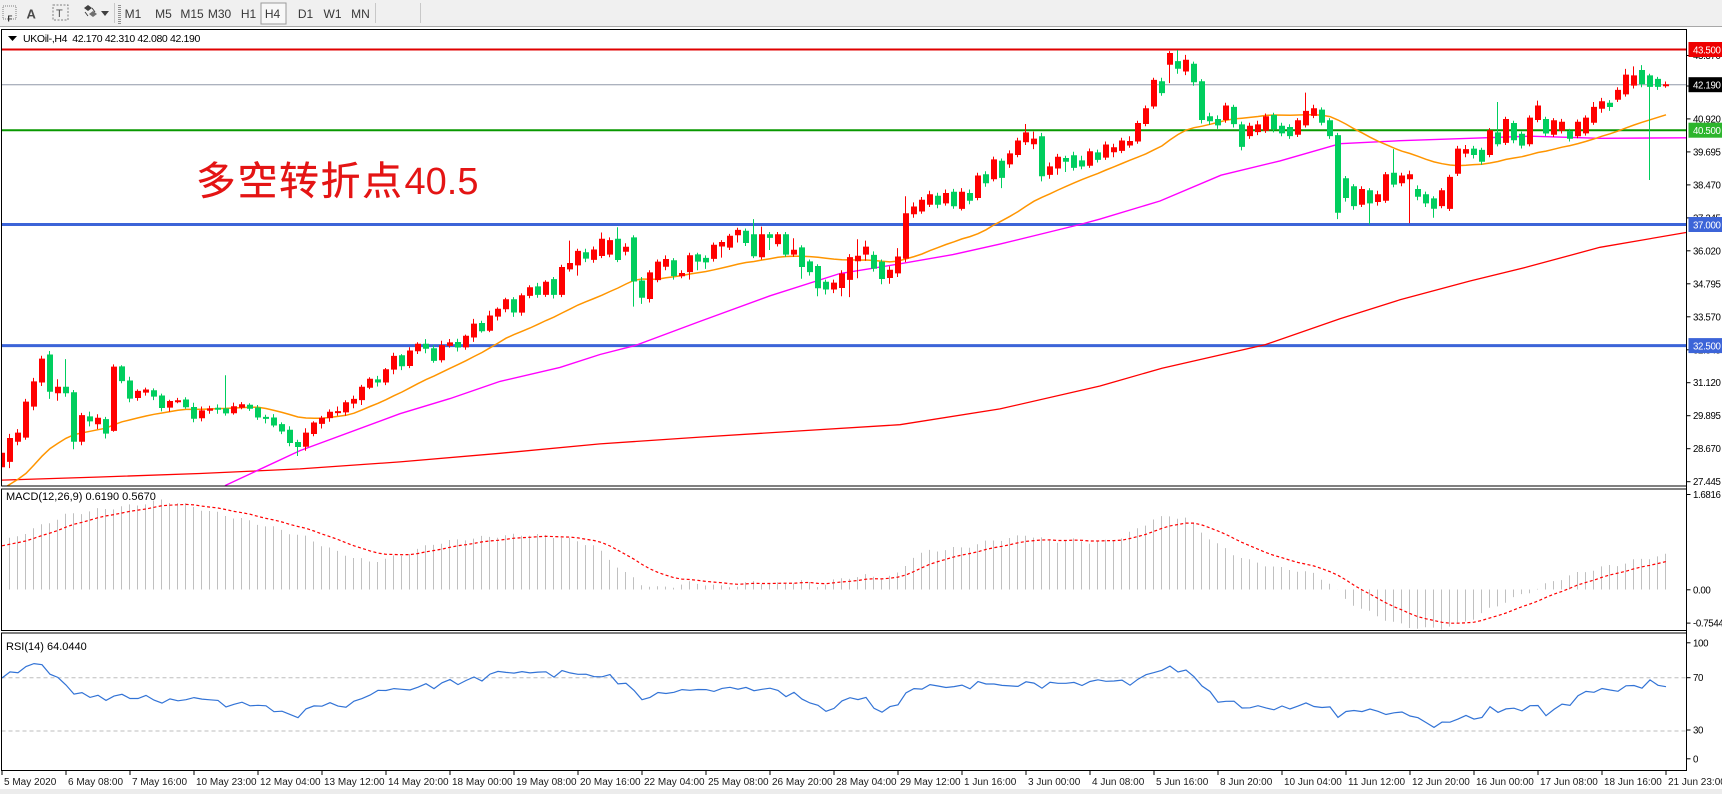 Image resolution: width=1722 pixels, height=794 pixels. I want to click on svg-text: RSI(14) 64.0440, so click(46, 647).